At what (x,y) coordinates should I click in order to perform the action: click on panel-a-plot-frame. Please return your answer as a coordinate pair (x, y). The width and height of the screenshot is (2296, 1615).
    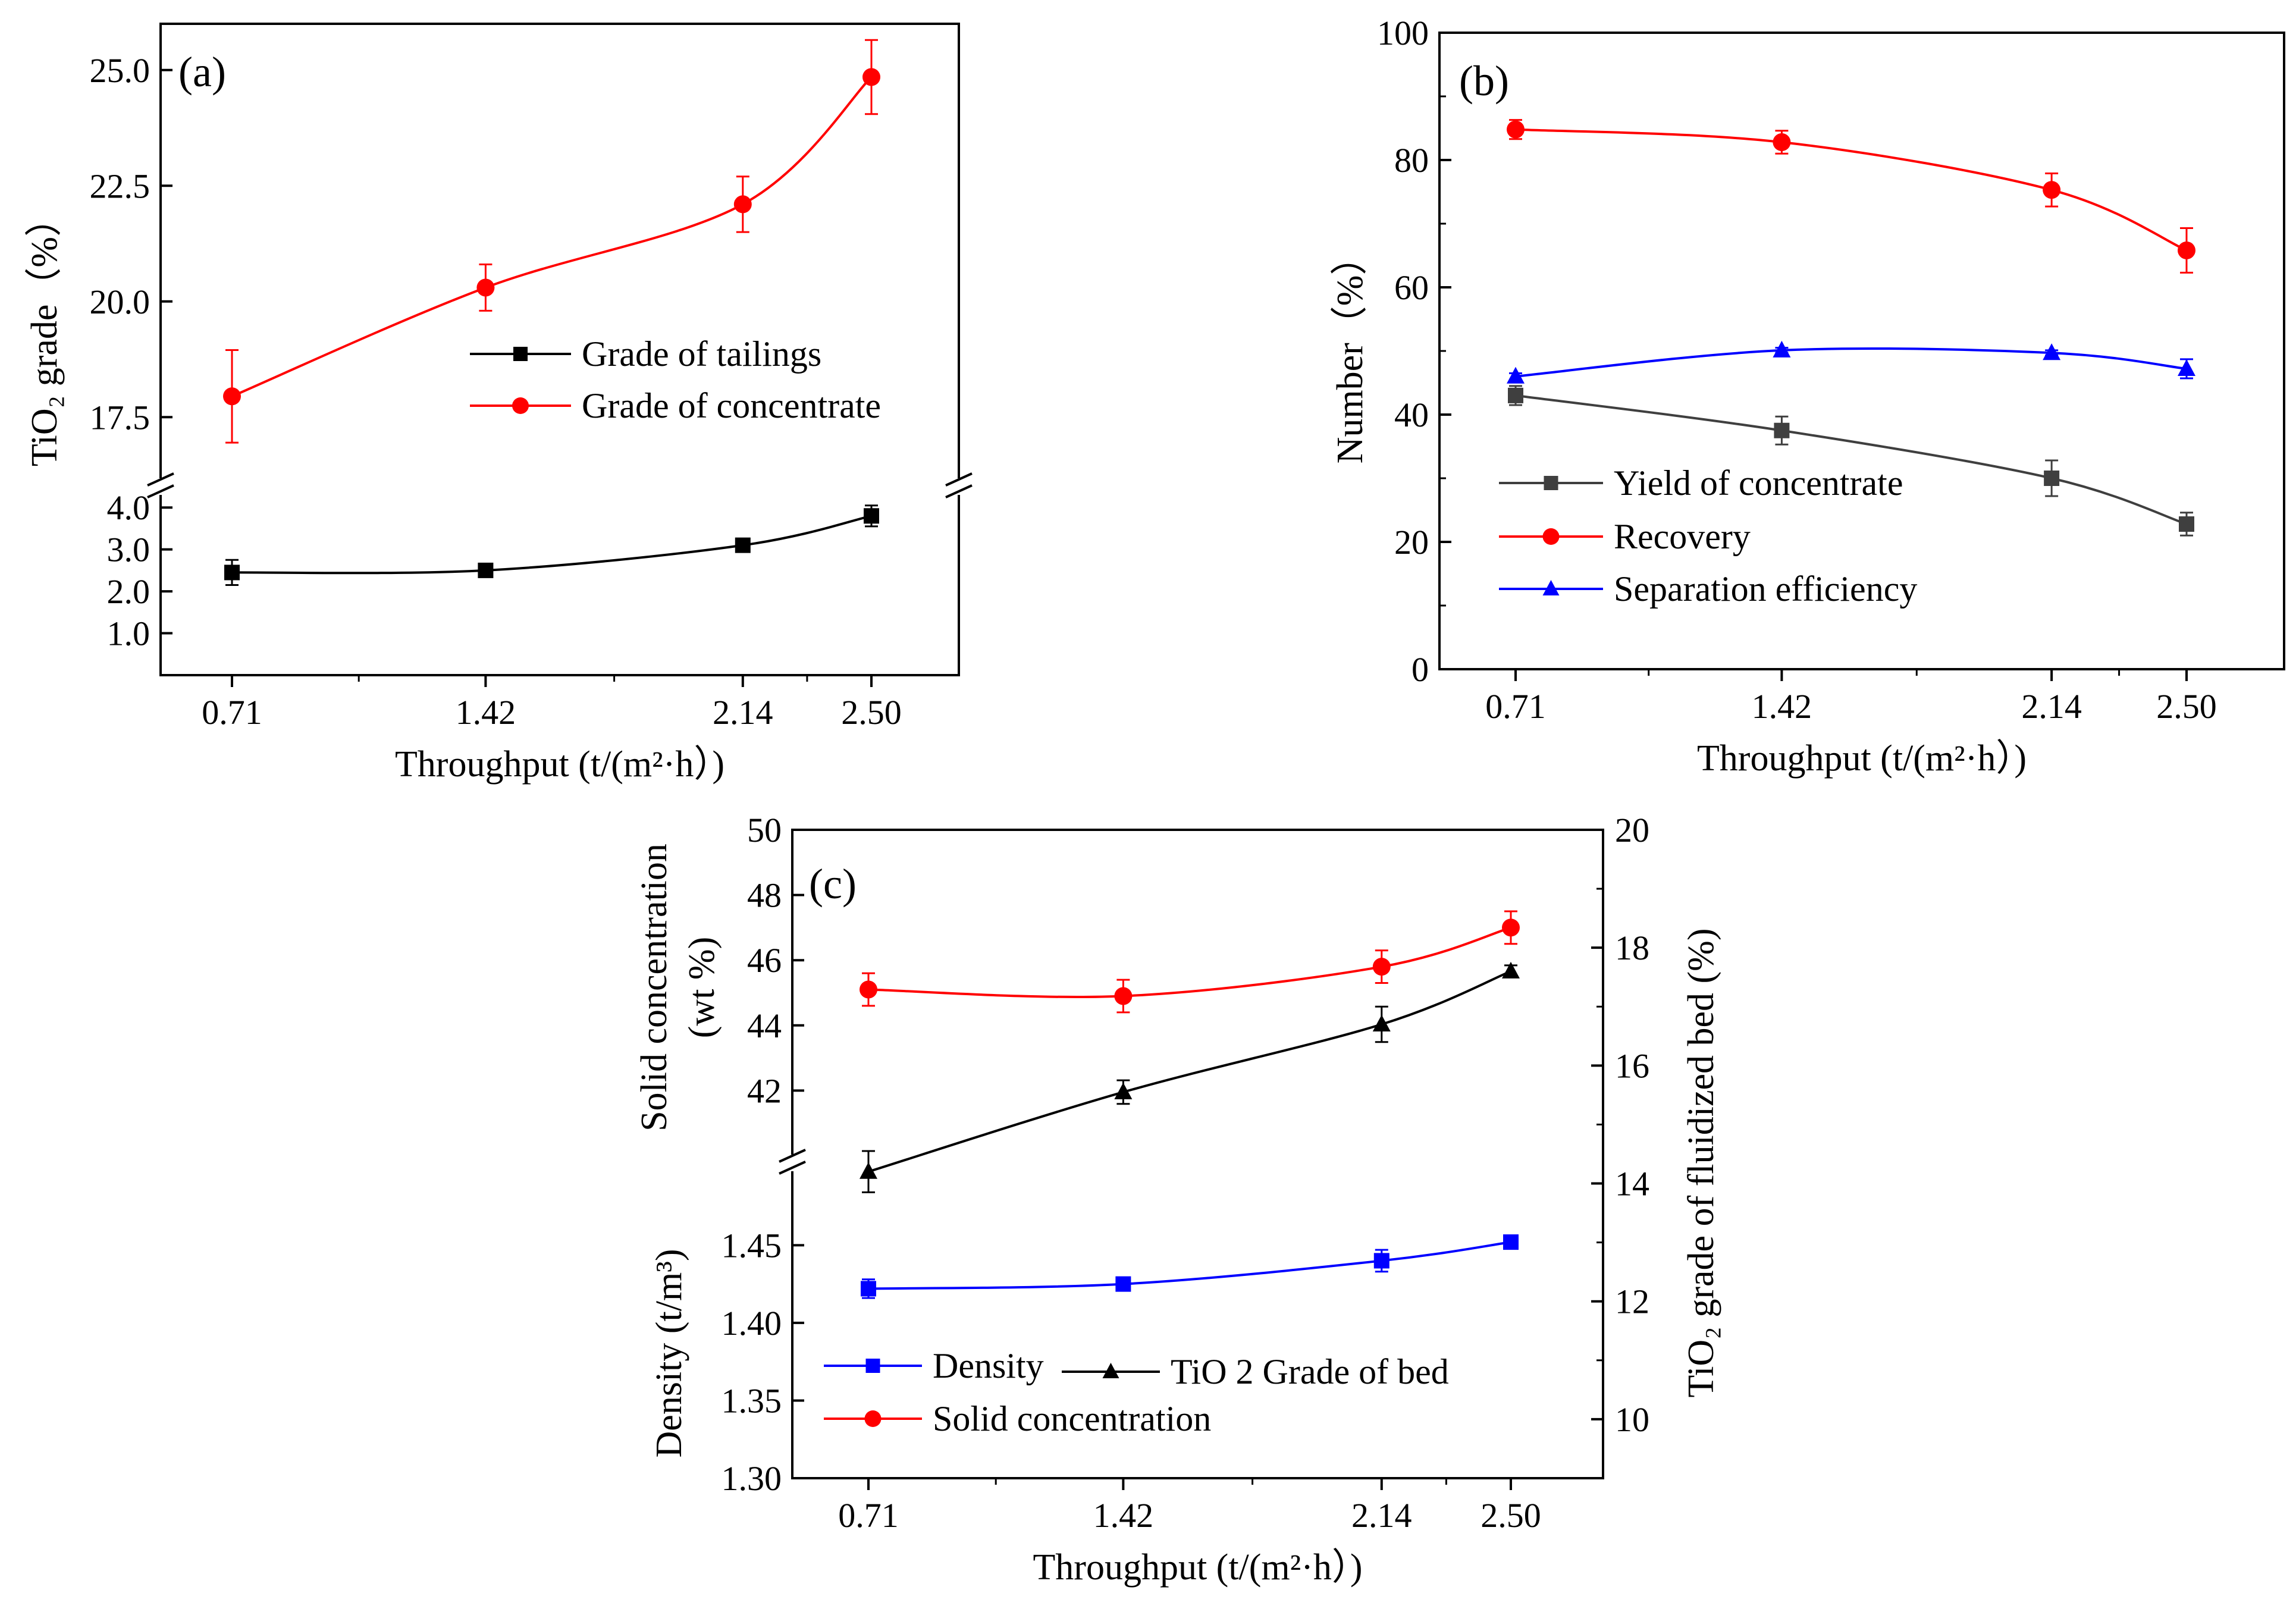
    Looking at the image, I should click on (559, 350).